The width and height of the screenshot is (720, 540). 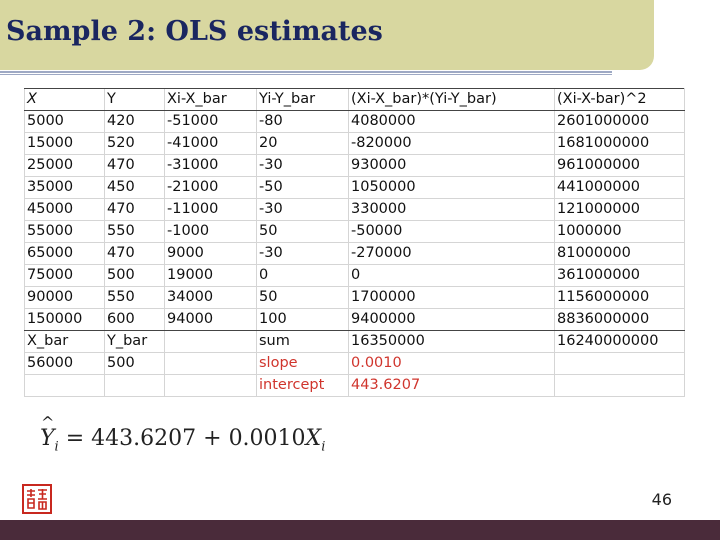 What do you see at coordinates (451, 341) in the screenshot?
I see `table-cell: 16350000` at bounding box center [451, 341].